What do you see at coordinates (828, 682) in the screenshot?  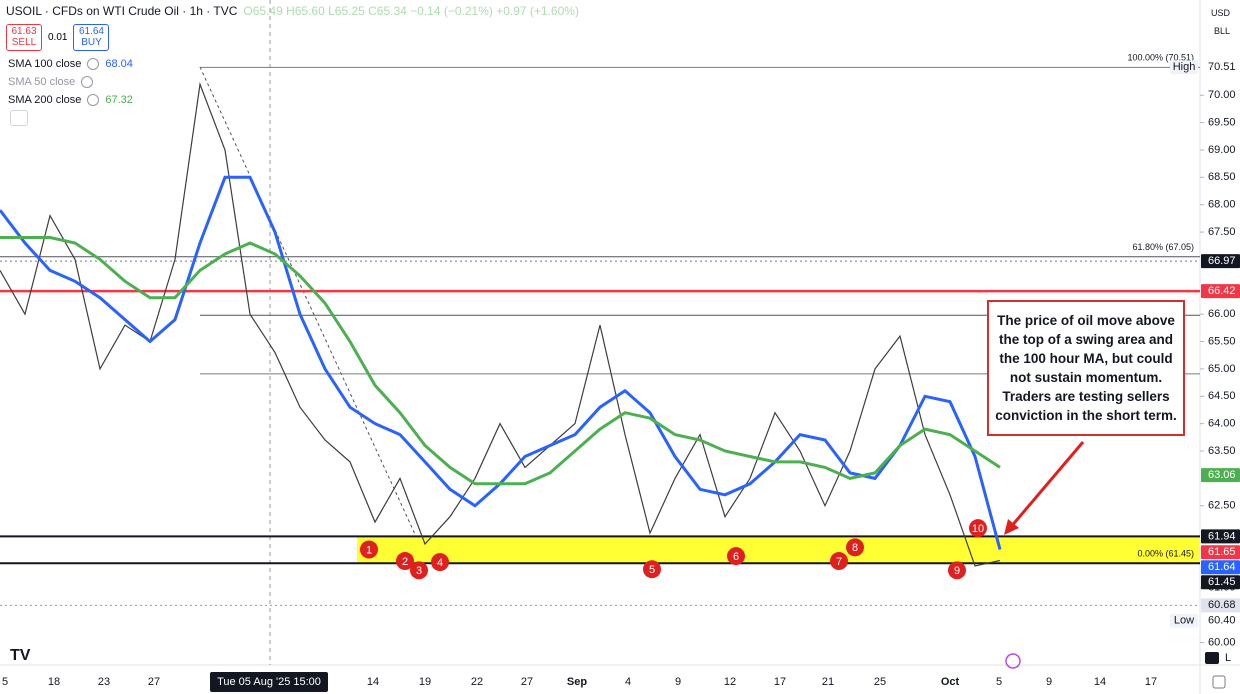 I see `x-tick-label: 21` at bounding box center [828, 682].